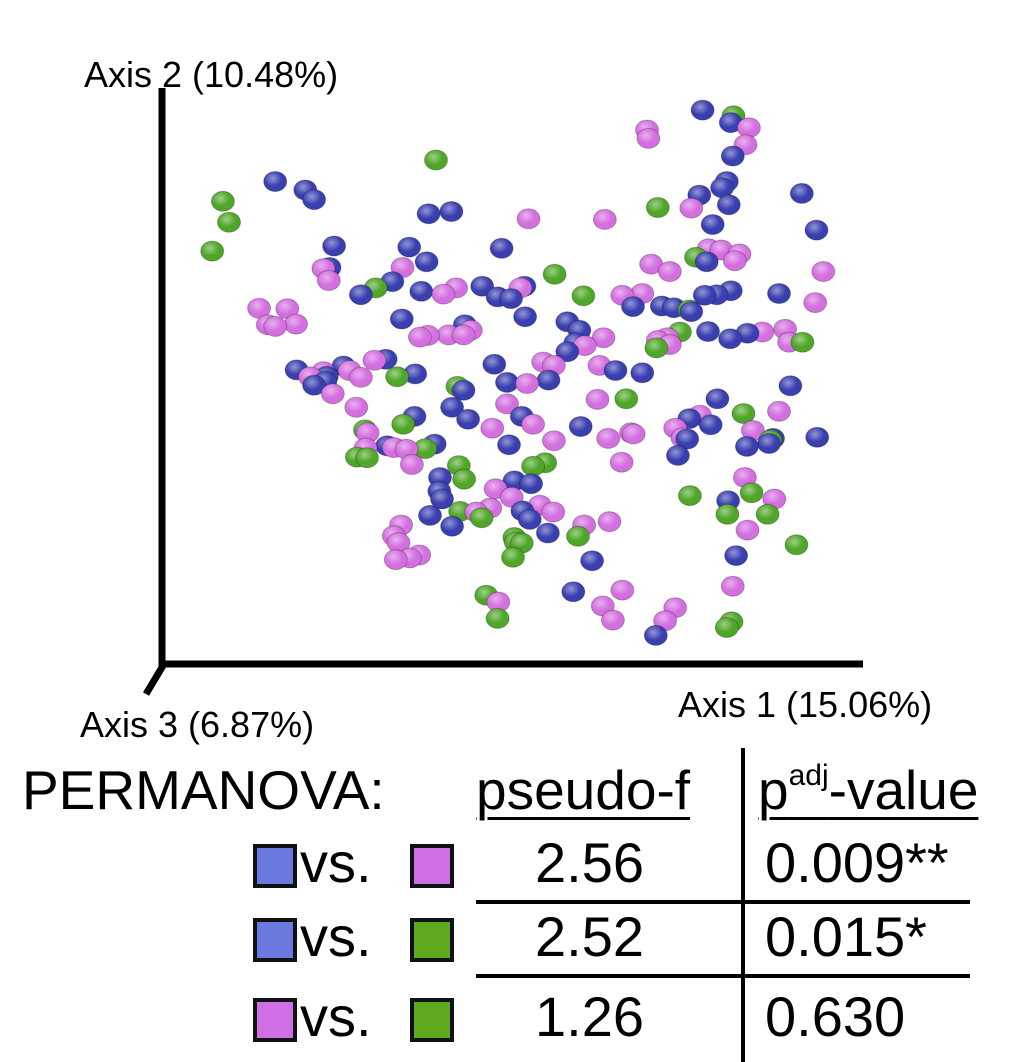  What do you see at coordinates (743, 905) in the screenshot?
I see `table-column-divider` at bounding box center [743, 905].